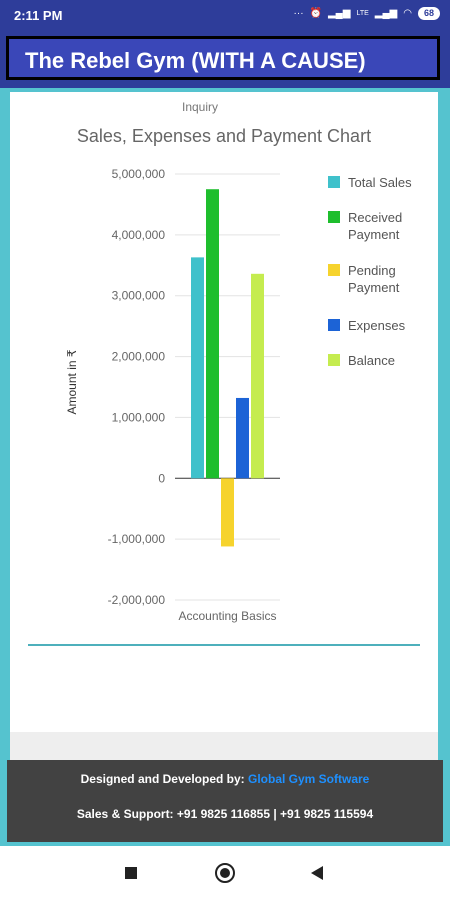 The width and height of the screenshot is (450, 900). What do you see at coordinates (212, 334) in the screenshot?
I see `bar-received-payment` at bounding box center [212, 334].